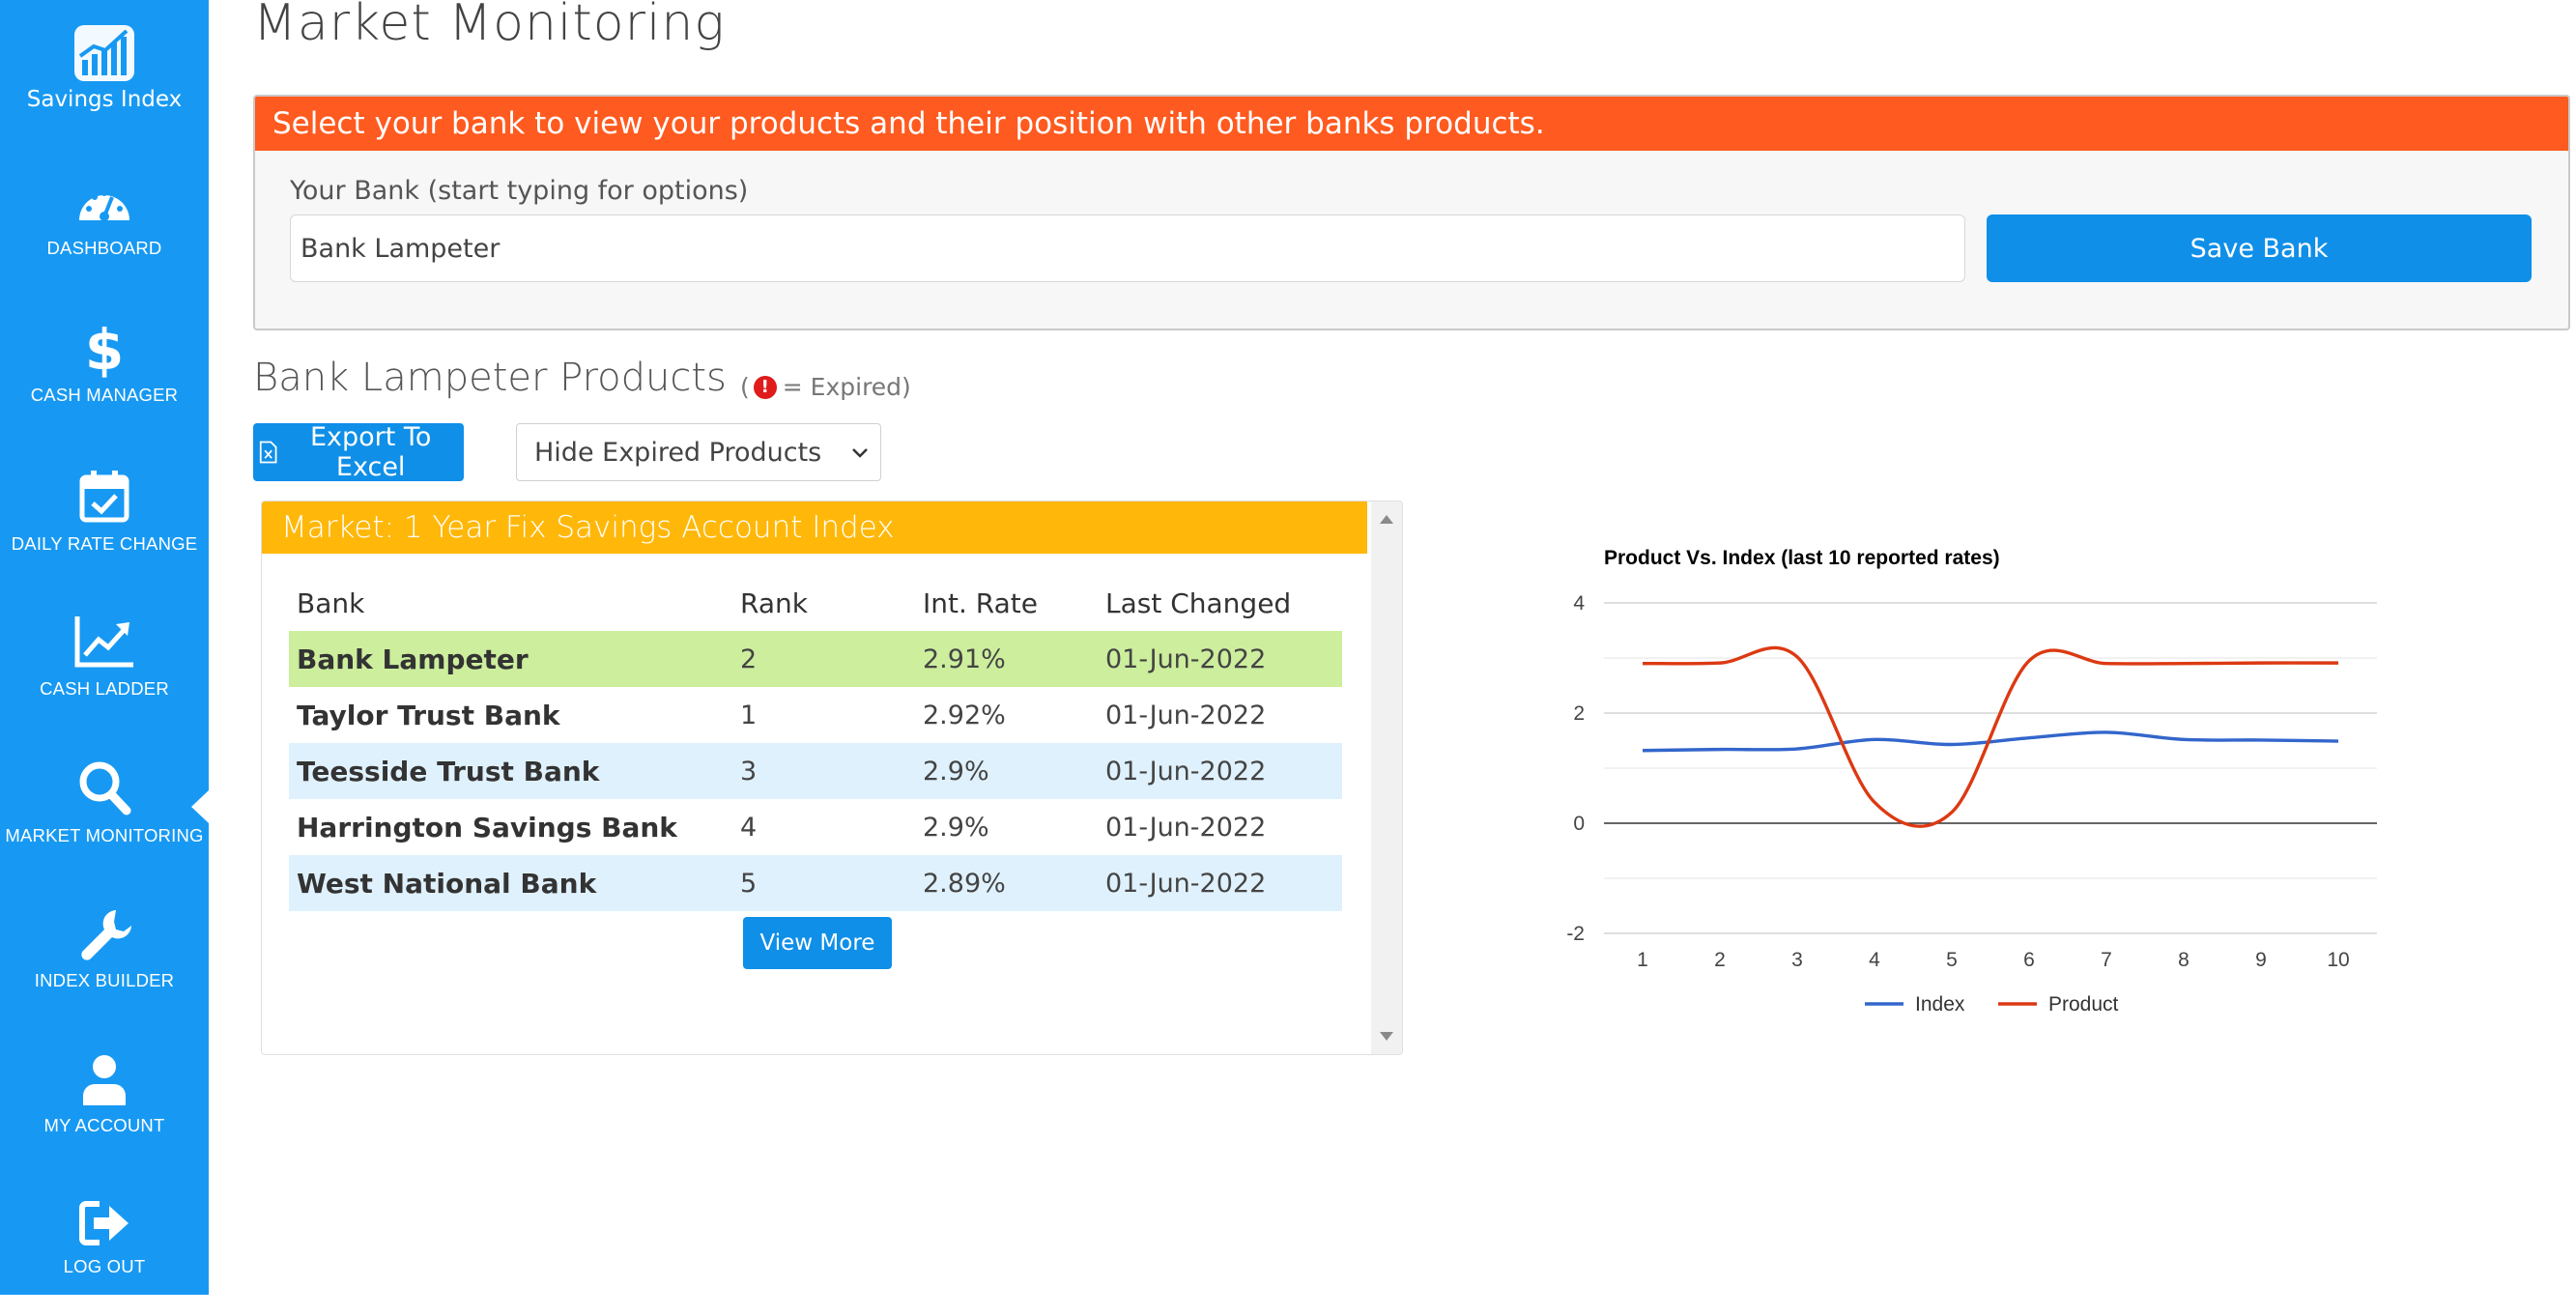  Describe the element at coordinates (1387, 1036) in the screenshot. I see `scroll-down-arrow-icon` at that location.